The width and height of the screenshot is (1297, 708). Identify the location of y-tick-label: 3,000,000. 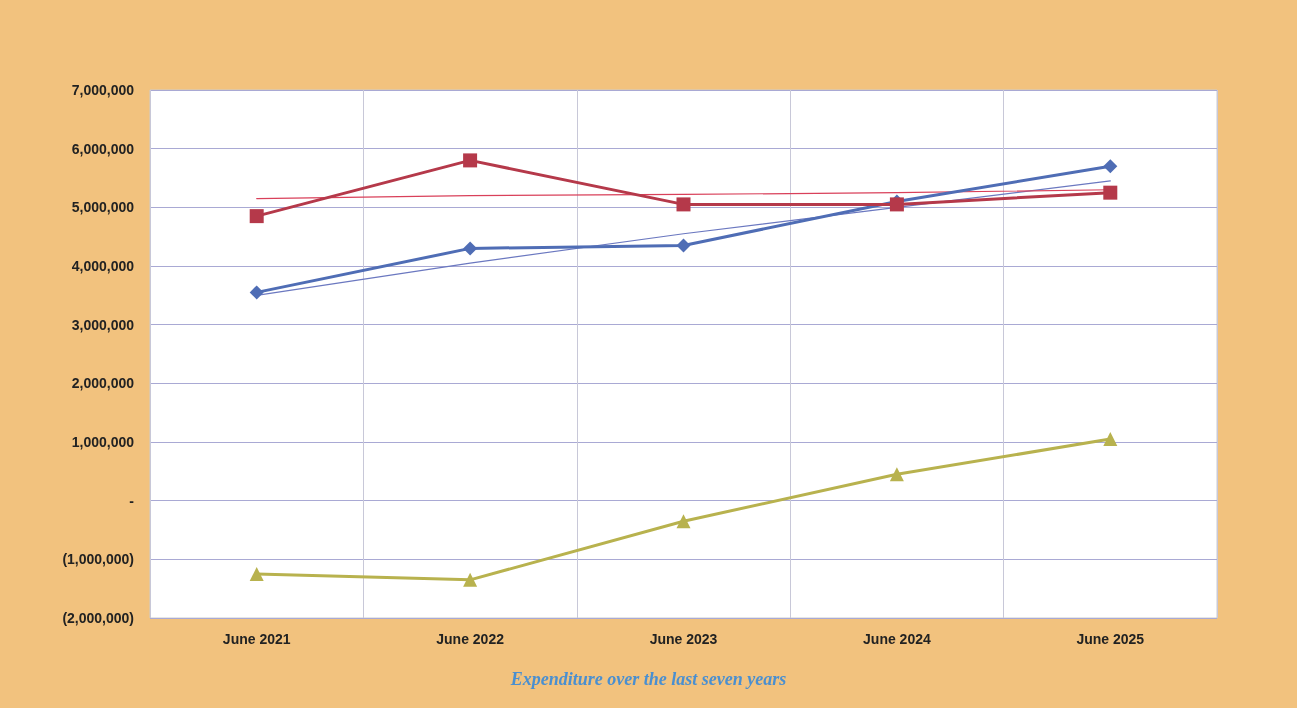
(103, 324).